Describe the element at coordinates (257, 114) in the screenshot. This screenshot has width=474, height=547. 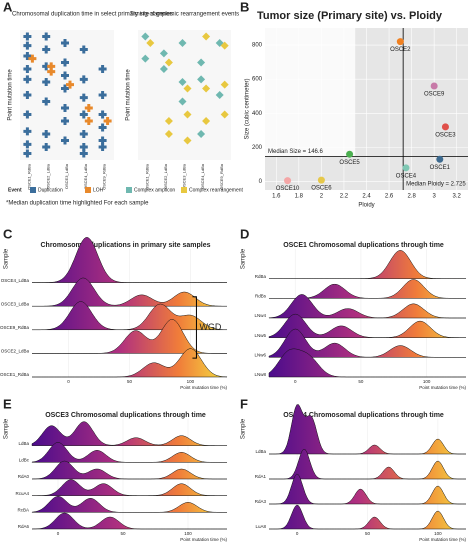
I see `y-tick-label: 400` at that location.